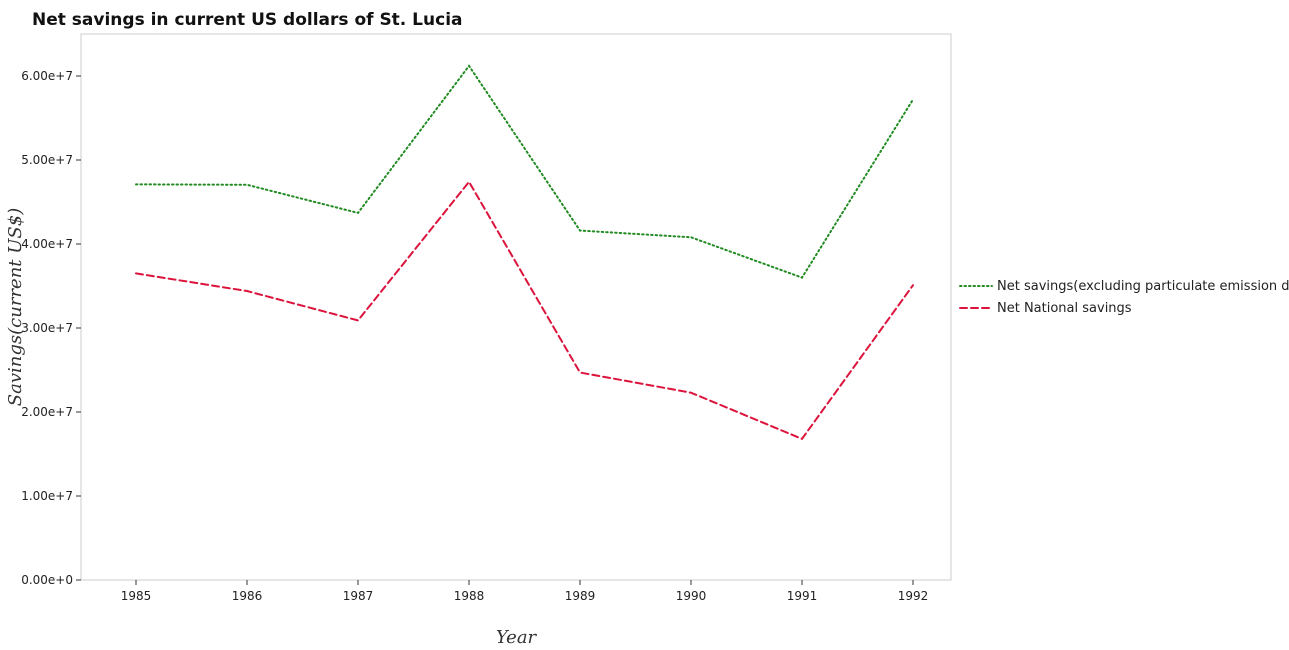 The image size is (1289, 650). What do you see at coordinates (15, 307) in the screenshot?
I see `y-axis-label: Savings(current US$)` at bounding box center [15, 307].